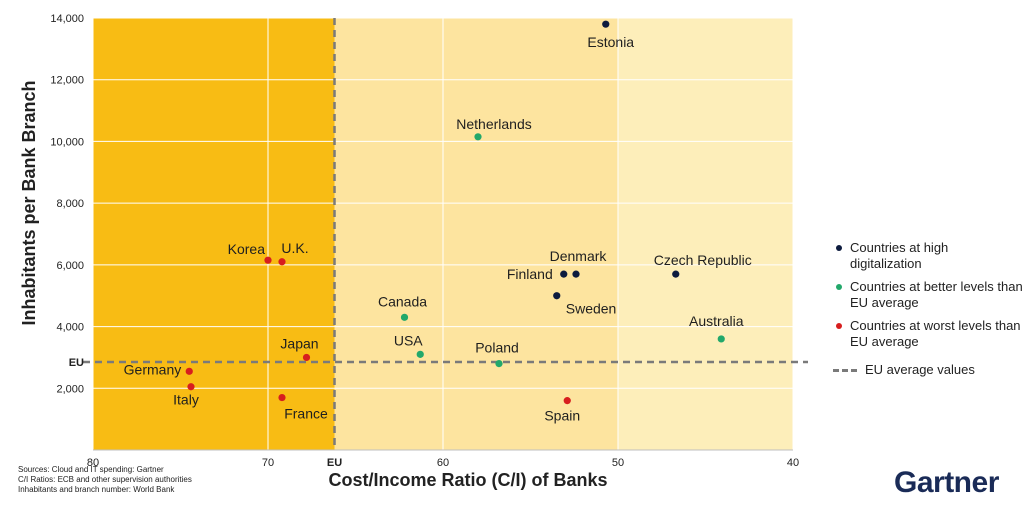  I want to click on y-tick-labels: 2,000 4,000 6,000 8,000 10,000 12,000 14,000 EU, so click(67, 204).